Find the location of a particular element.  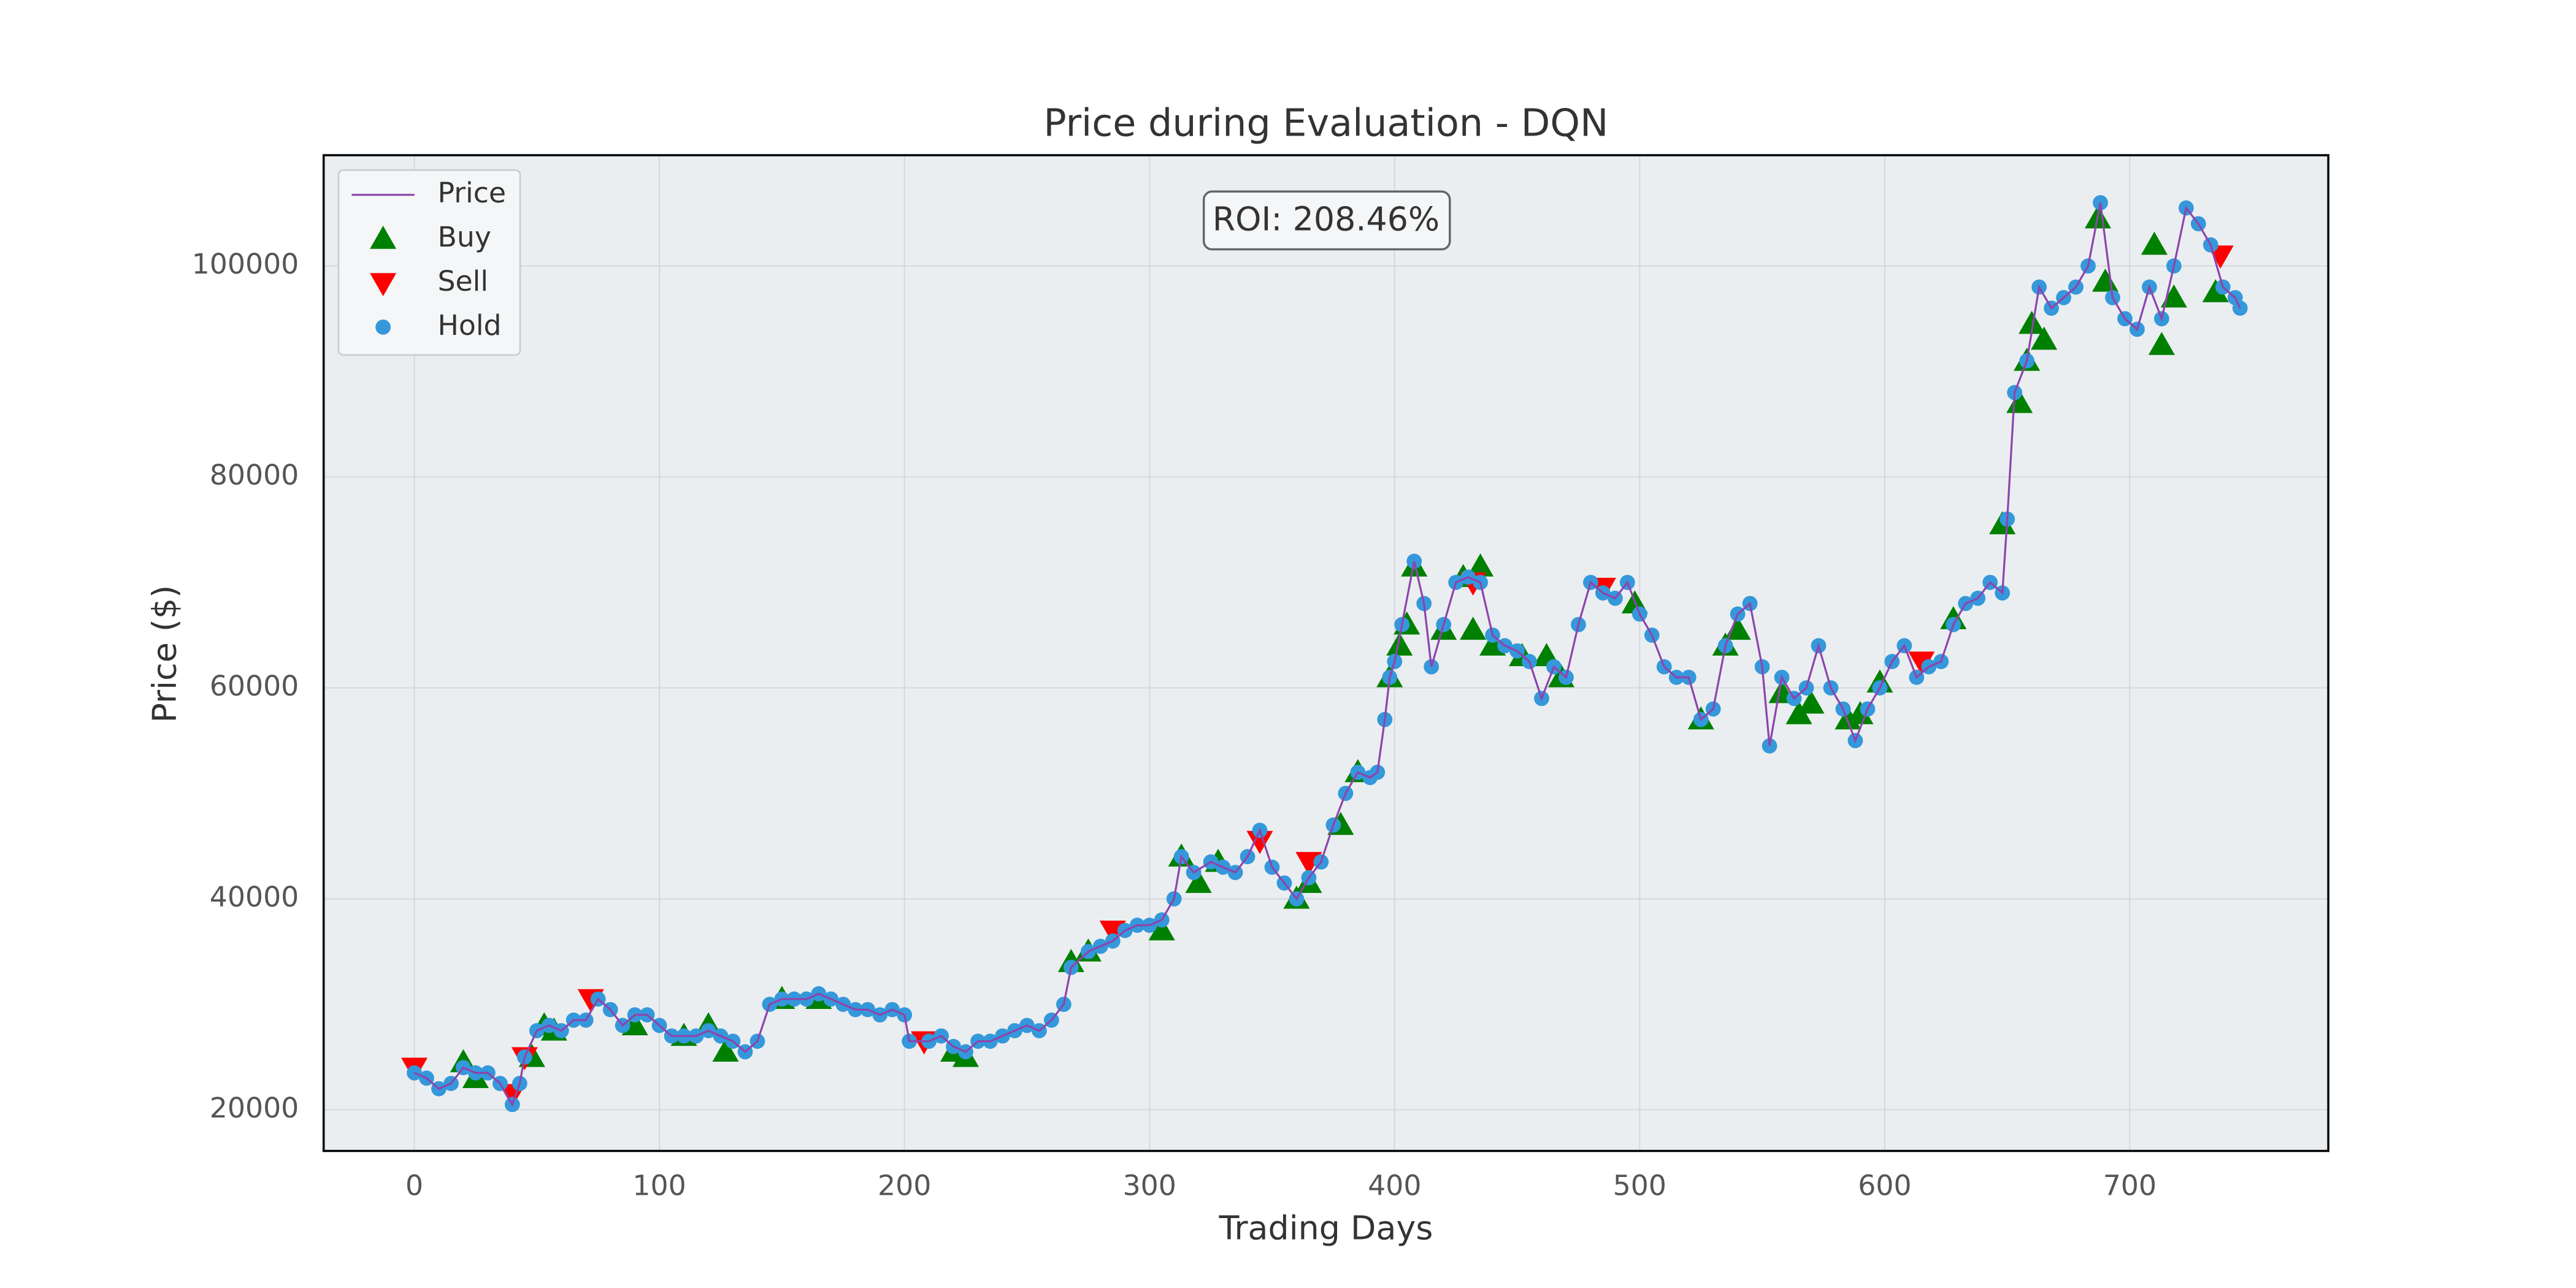

x-tick-label: 400 is located at coordinates (1394, 1185).